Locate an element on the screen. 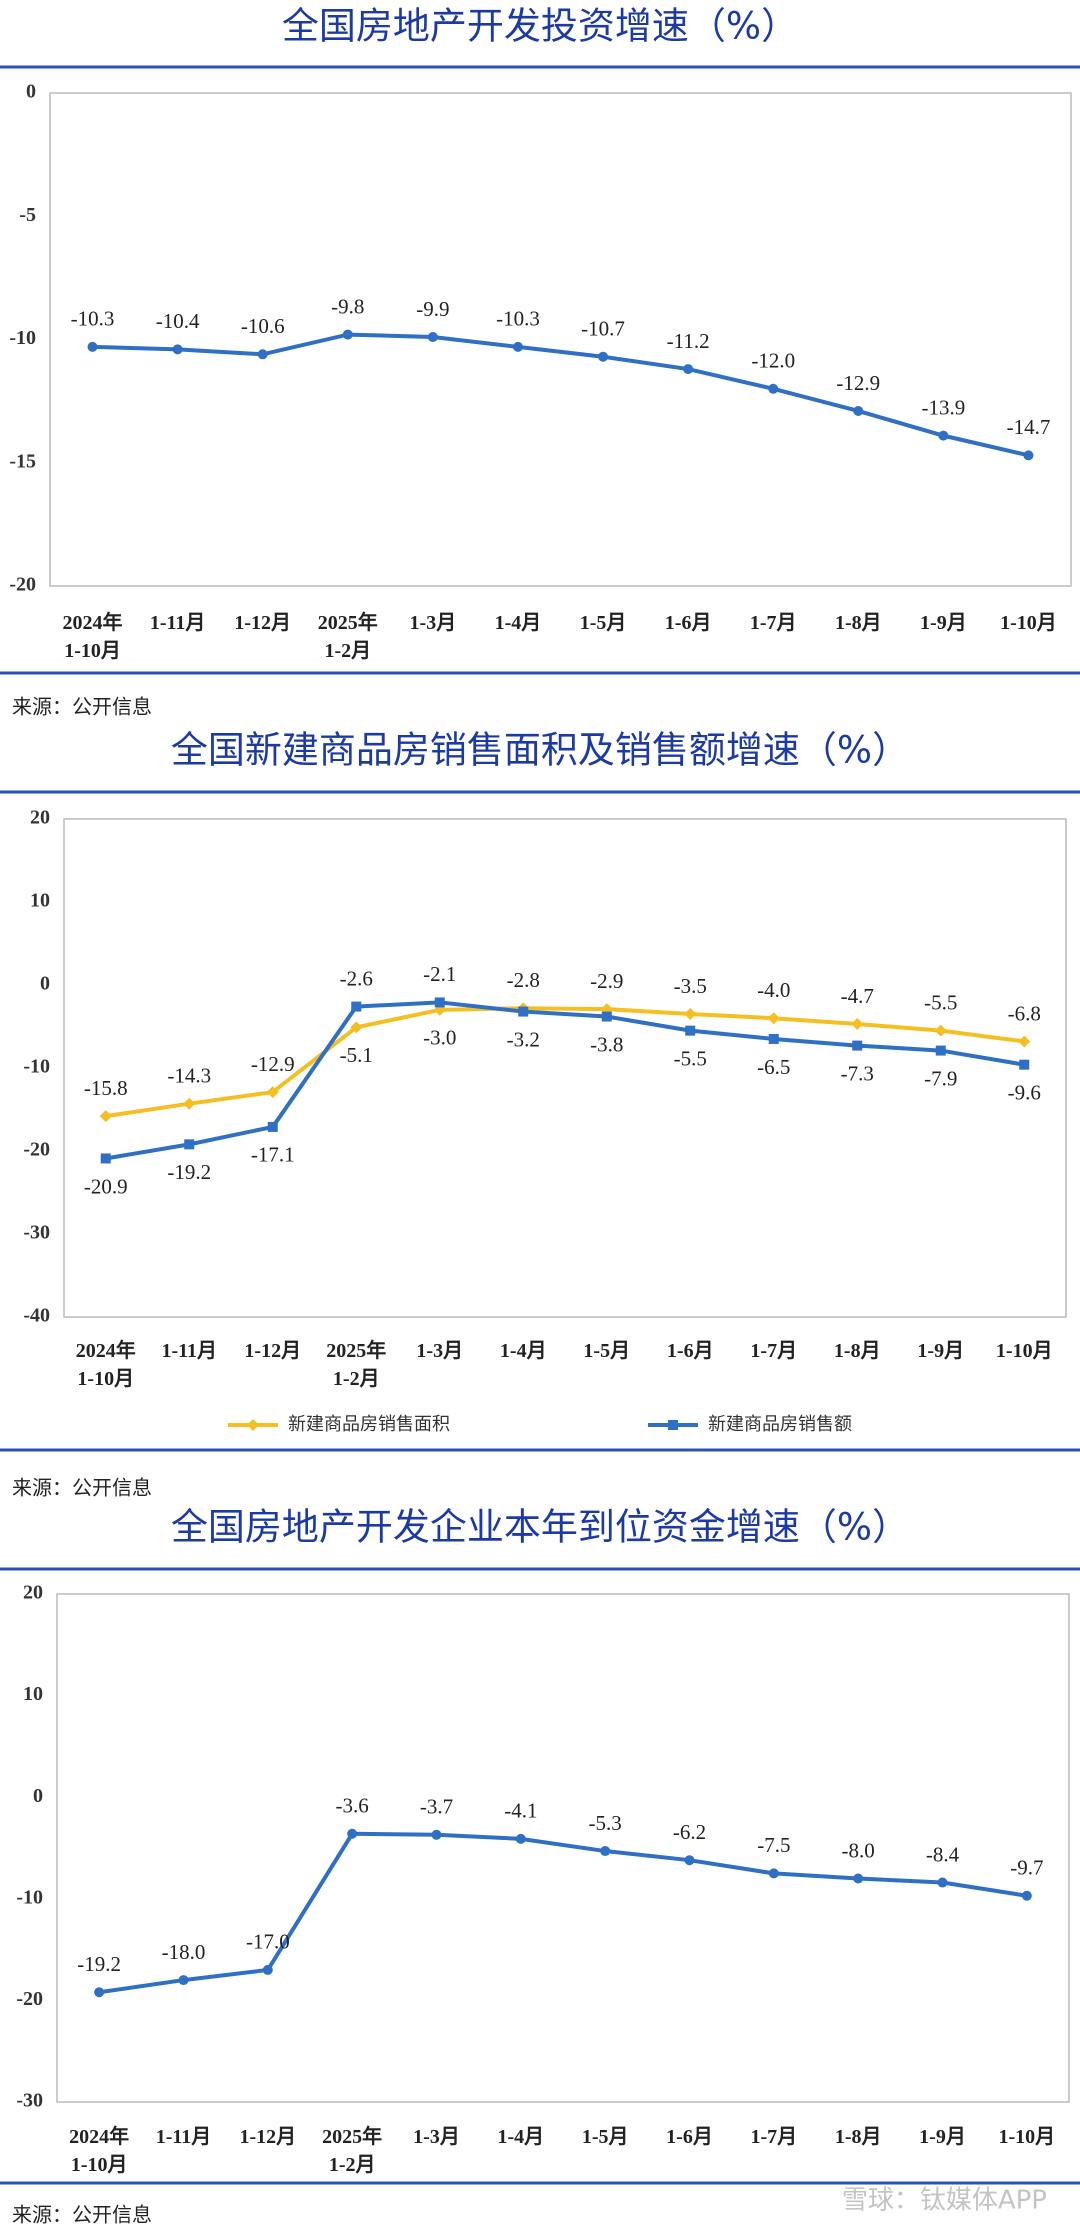 This screenshot has height=2235, width=1080. data-label: -3.0 is located at coordinates (439, 1038).